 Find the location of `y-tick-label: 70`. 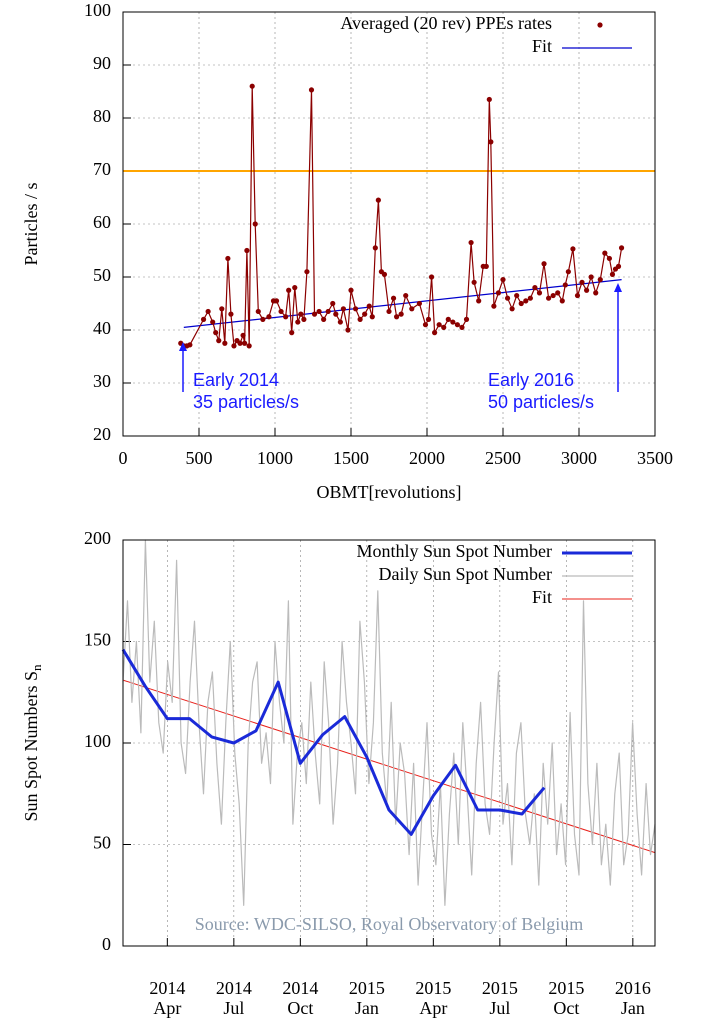

y-tick-label: 70 is located at coordinates (102, 169).